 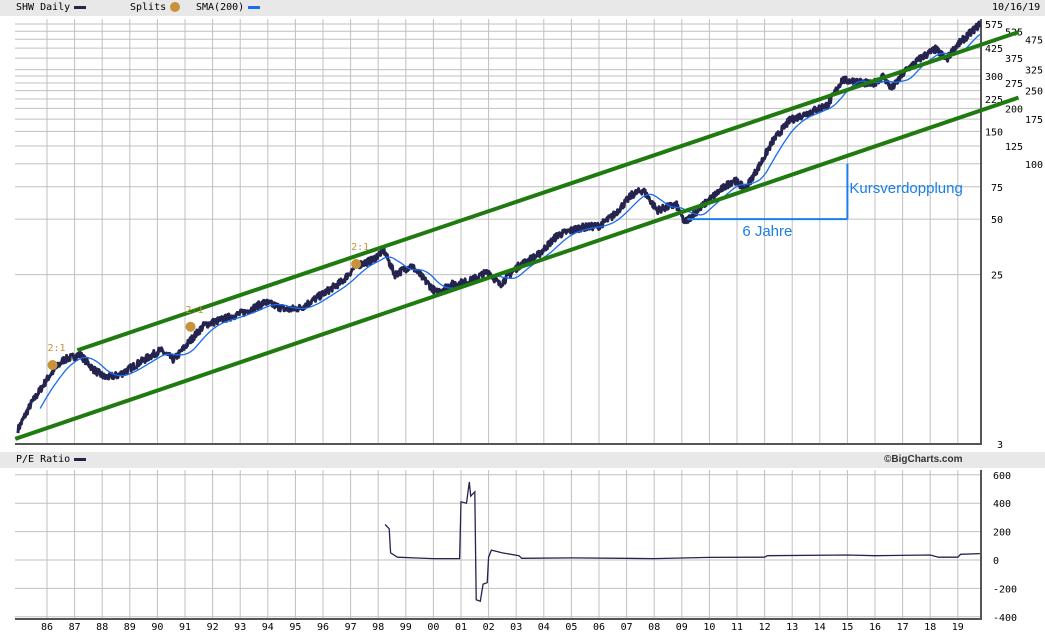 What do you see at coordinates (997, 220) in the screenshot?
I see `y-tick-label: 50` at bounding box center [997, 220].